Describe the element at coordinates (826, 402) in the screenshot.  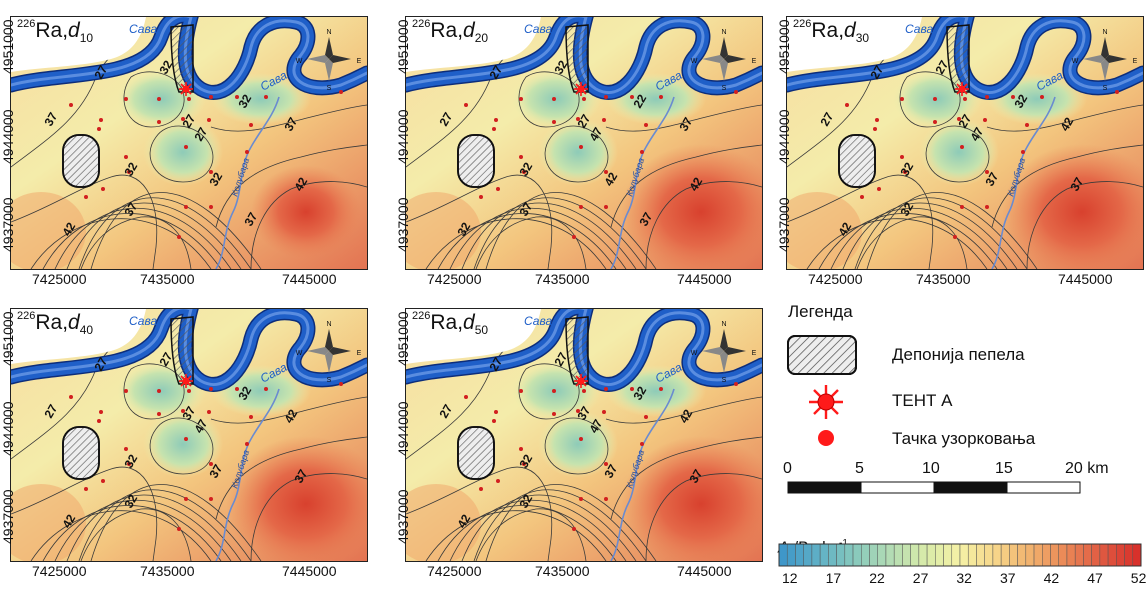
I see `tent-power-plant-icon` at that location.